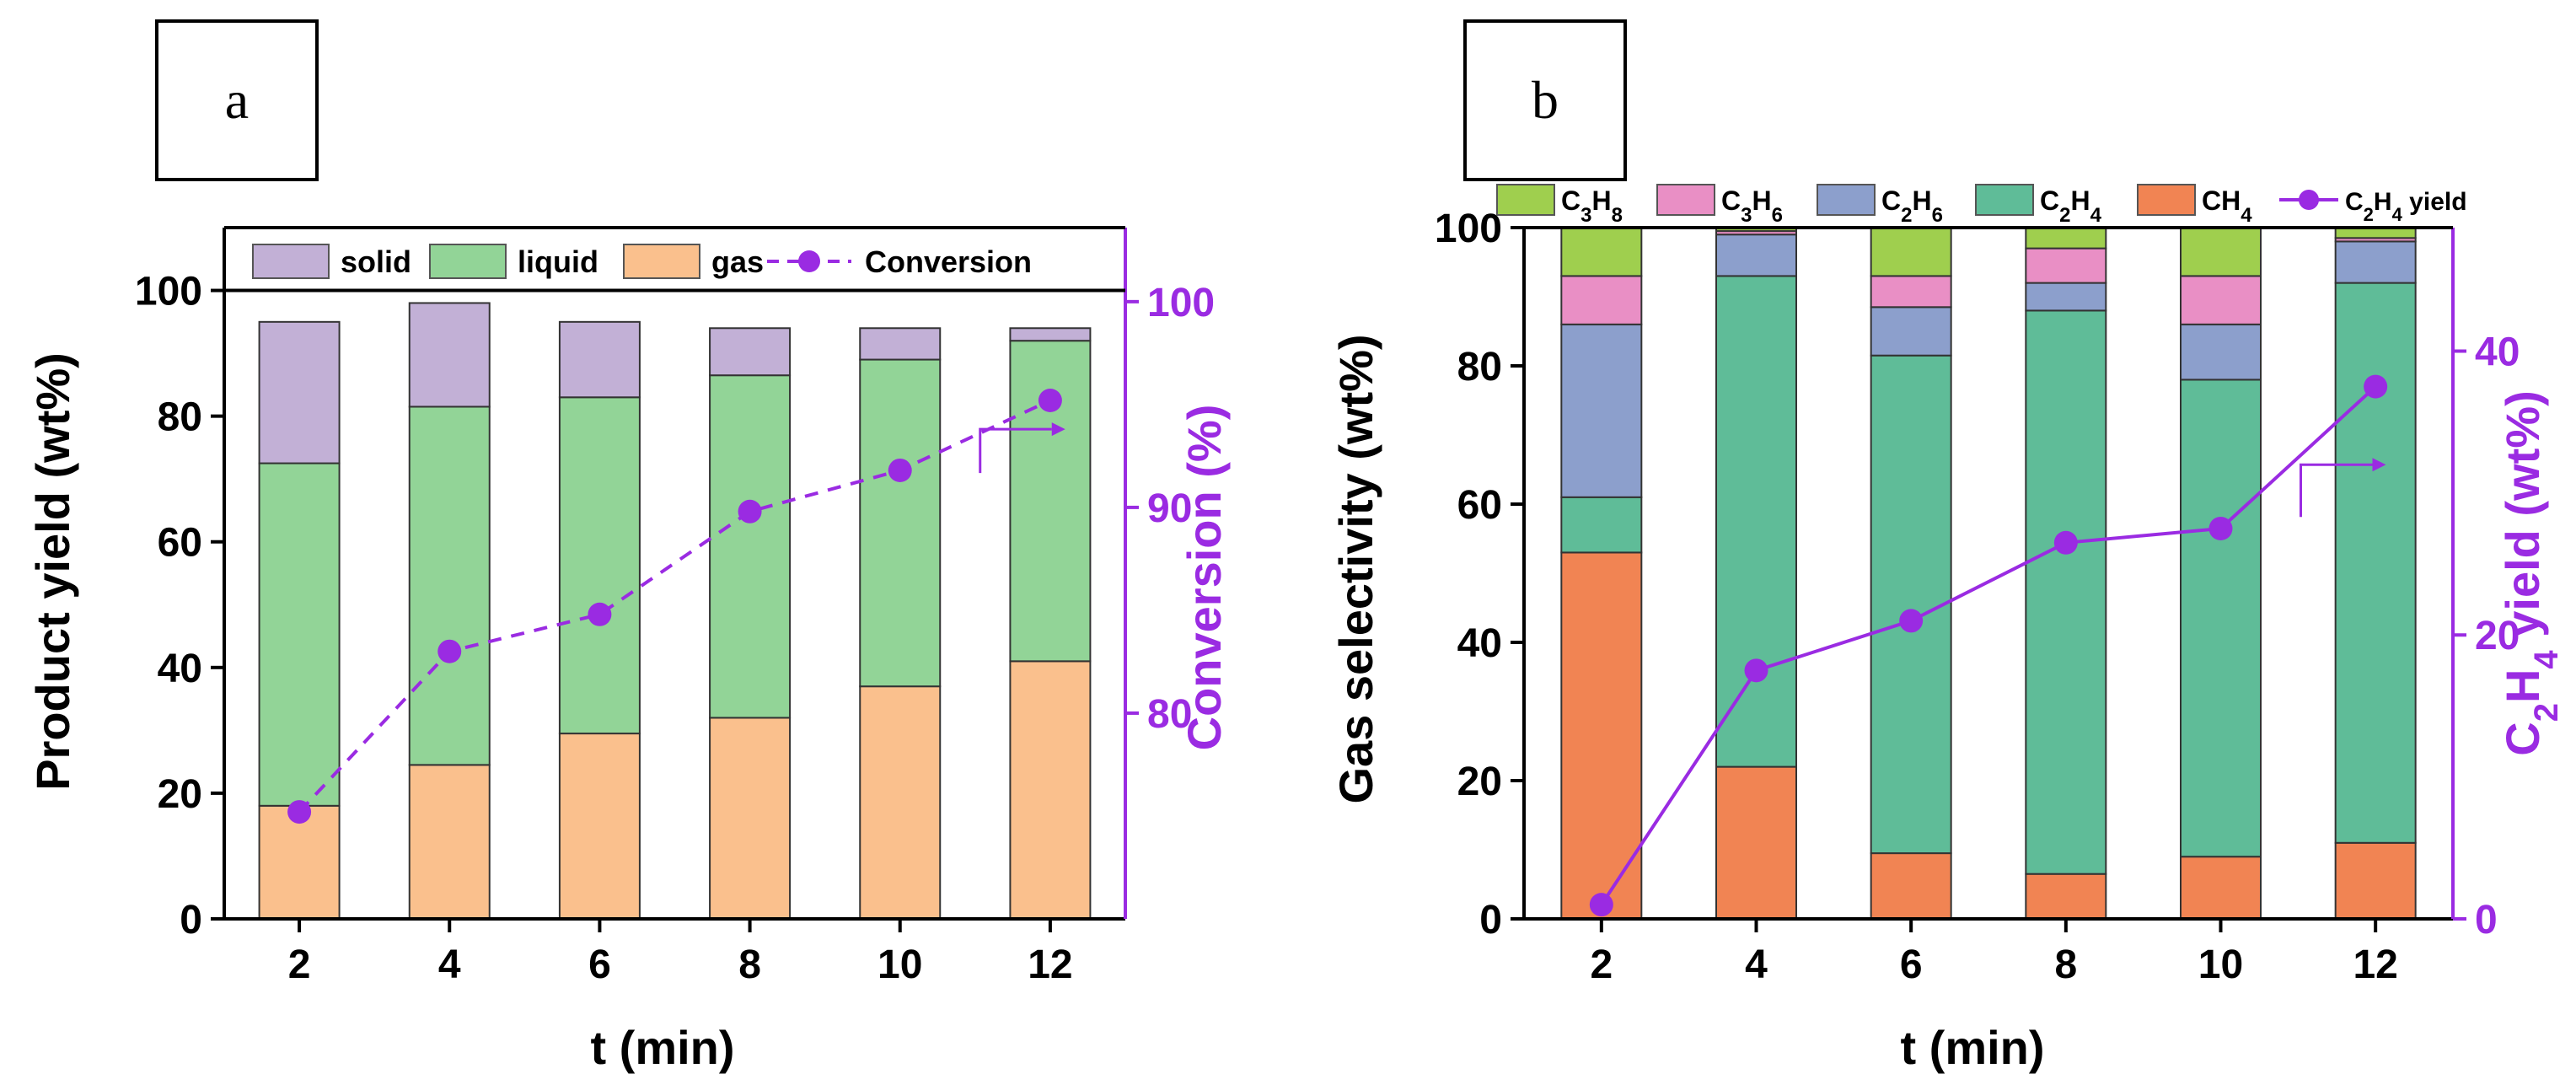 The width and height of the screenshot is (2576, 1090). What do you see at coordinates (1169, 714) in the screenshot?
I see `chart-a-ytick-right-label: 80` at bounding box center [1169, 714].